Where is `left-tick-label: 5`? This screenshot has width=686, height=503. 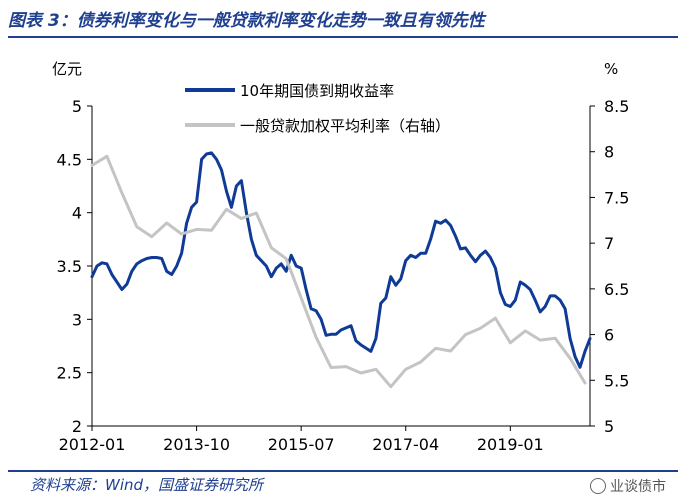
left-tick-label: 5 is located at coordinates (77, 106).